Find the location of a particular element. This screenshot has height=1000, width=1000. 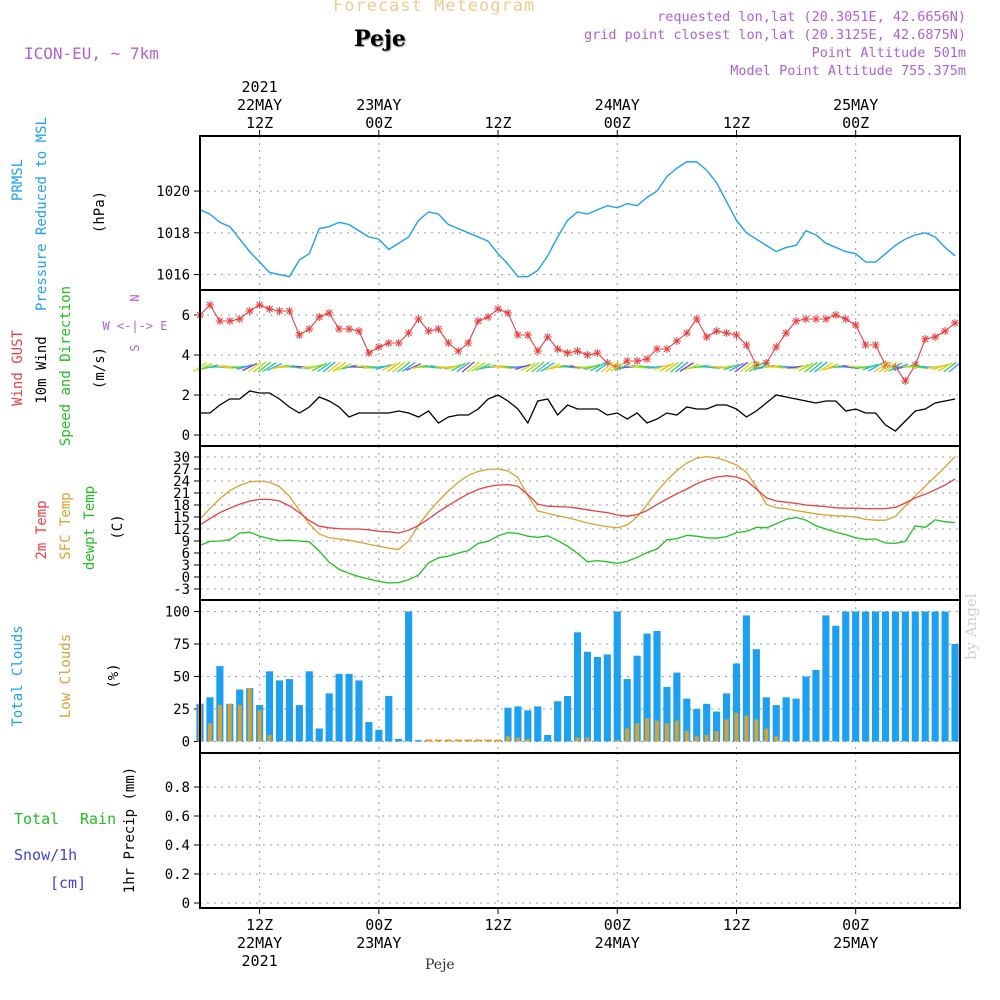

y-tick-label: -3 is located at coordinates (181, 590).